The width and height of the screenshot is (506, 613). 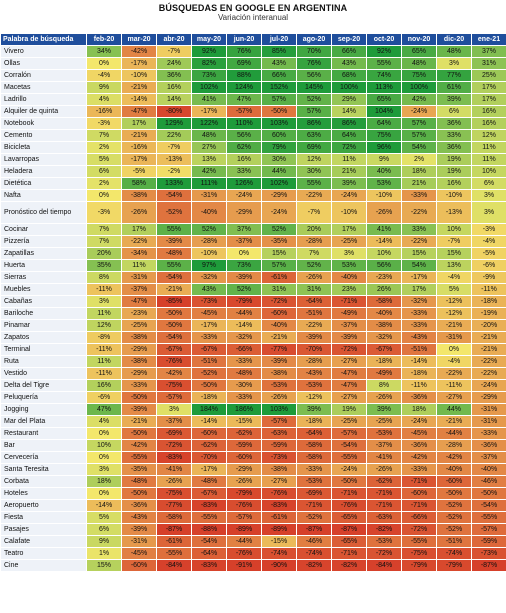 I want to click on heat-cell: -25%, so click(x=349, y=422).